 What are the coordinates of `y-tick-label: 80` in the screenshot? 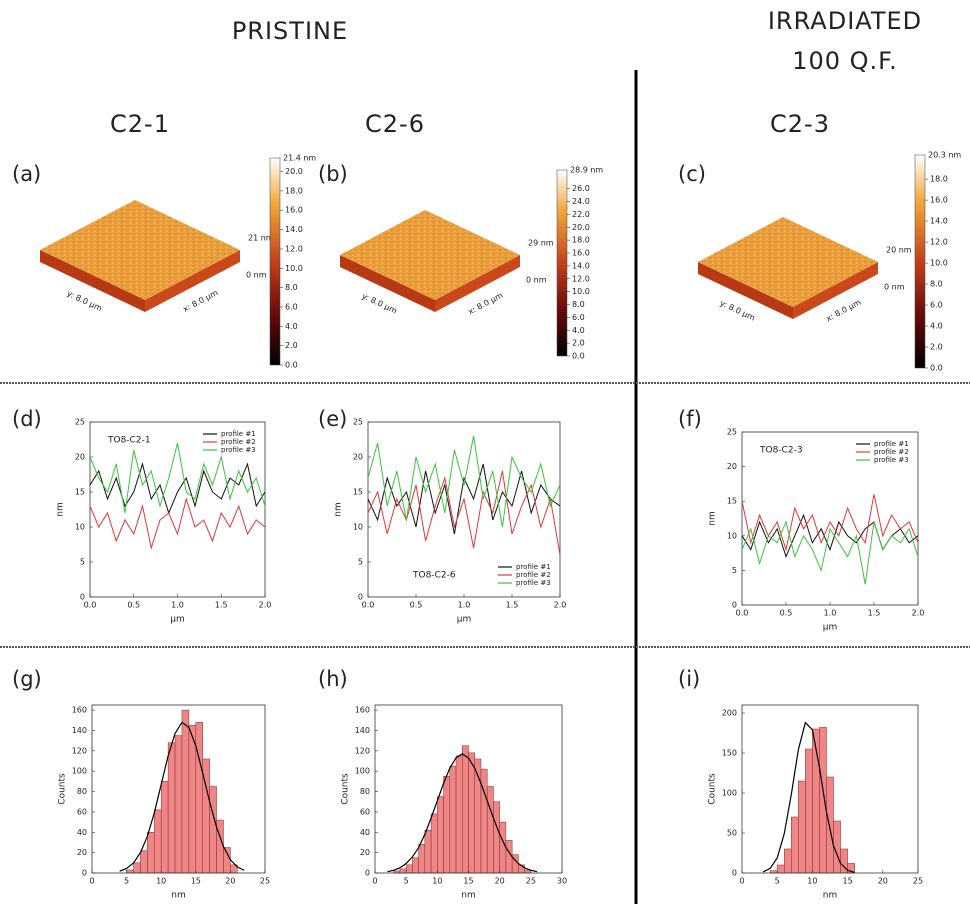 It's located at (82, 791).